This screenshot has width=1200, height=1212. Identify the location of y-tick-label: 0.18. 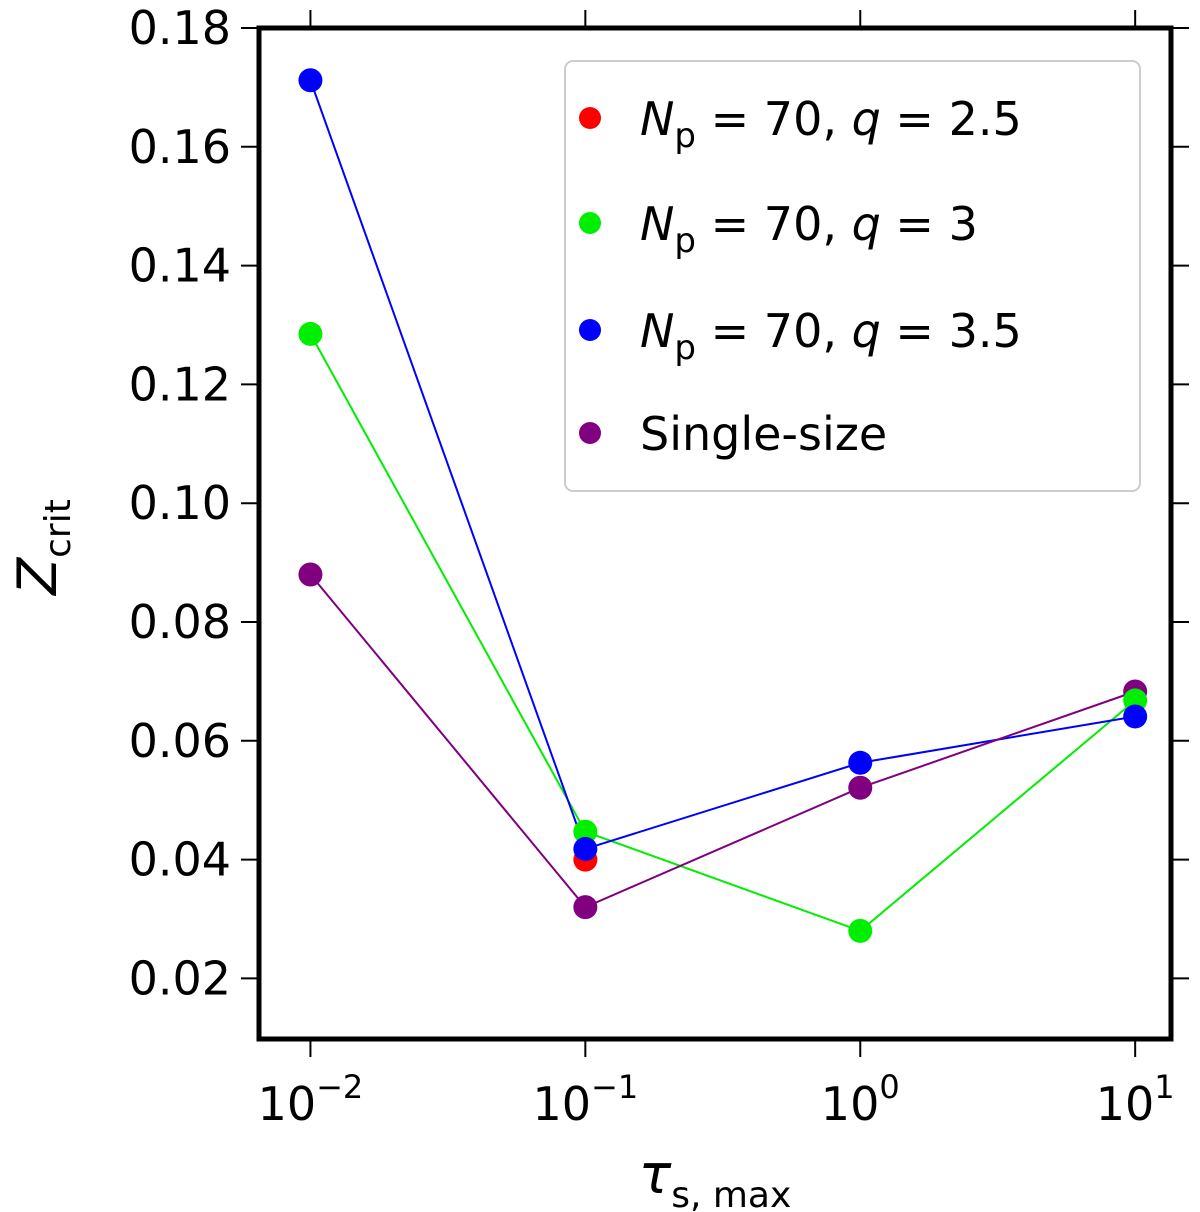
(180, 28).